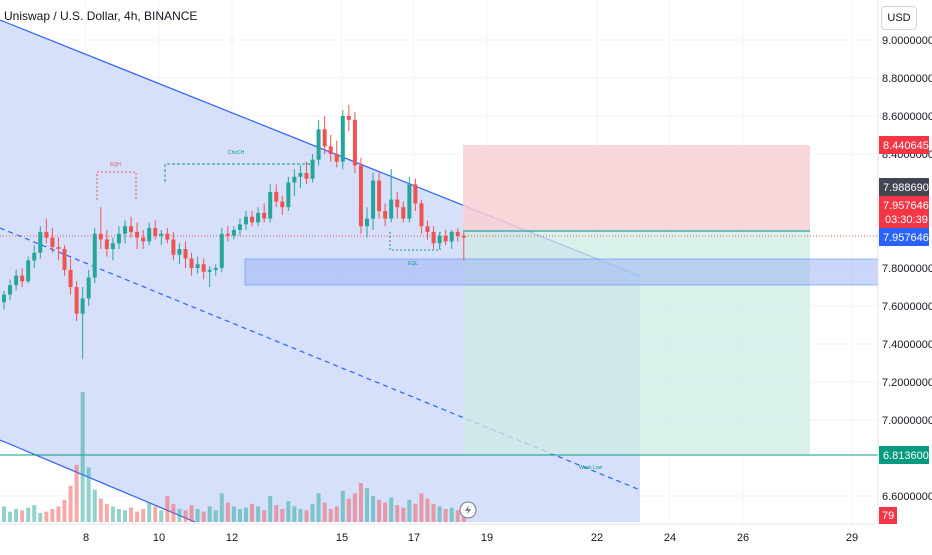 Image resolution: width=932 pixels, height=555 pixels. What do you see at coordinates (101, 16) in the screenshot?
I see `symbol-title: Uniswap / U.S. Dollar, 4h, BINANCE` at bounding box center [101, 16].